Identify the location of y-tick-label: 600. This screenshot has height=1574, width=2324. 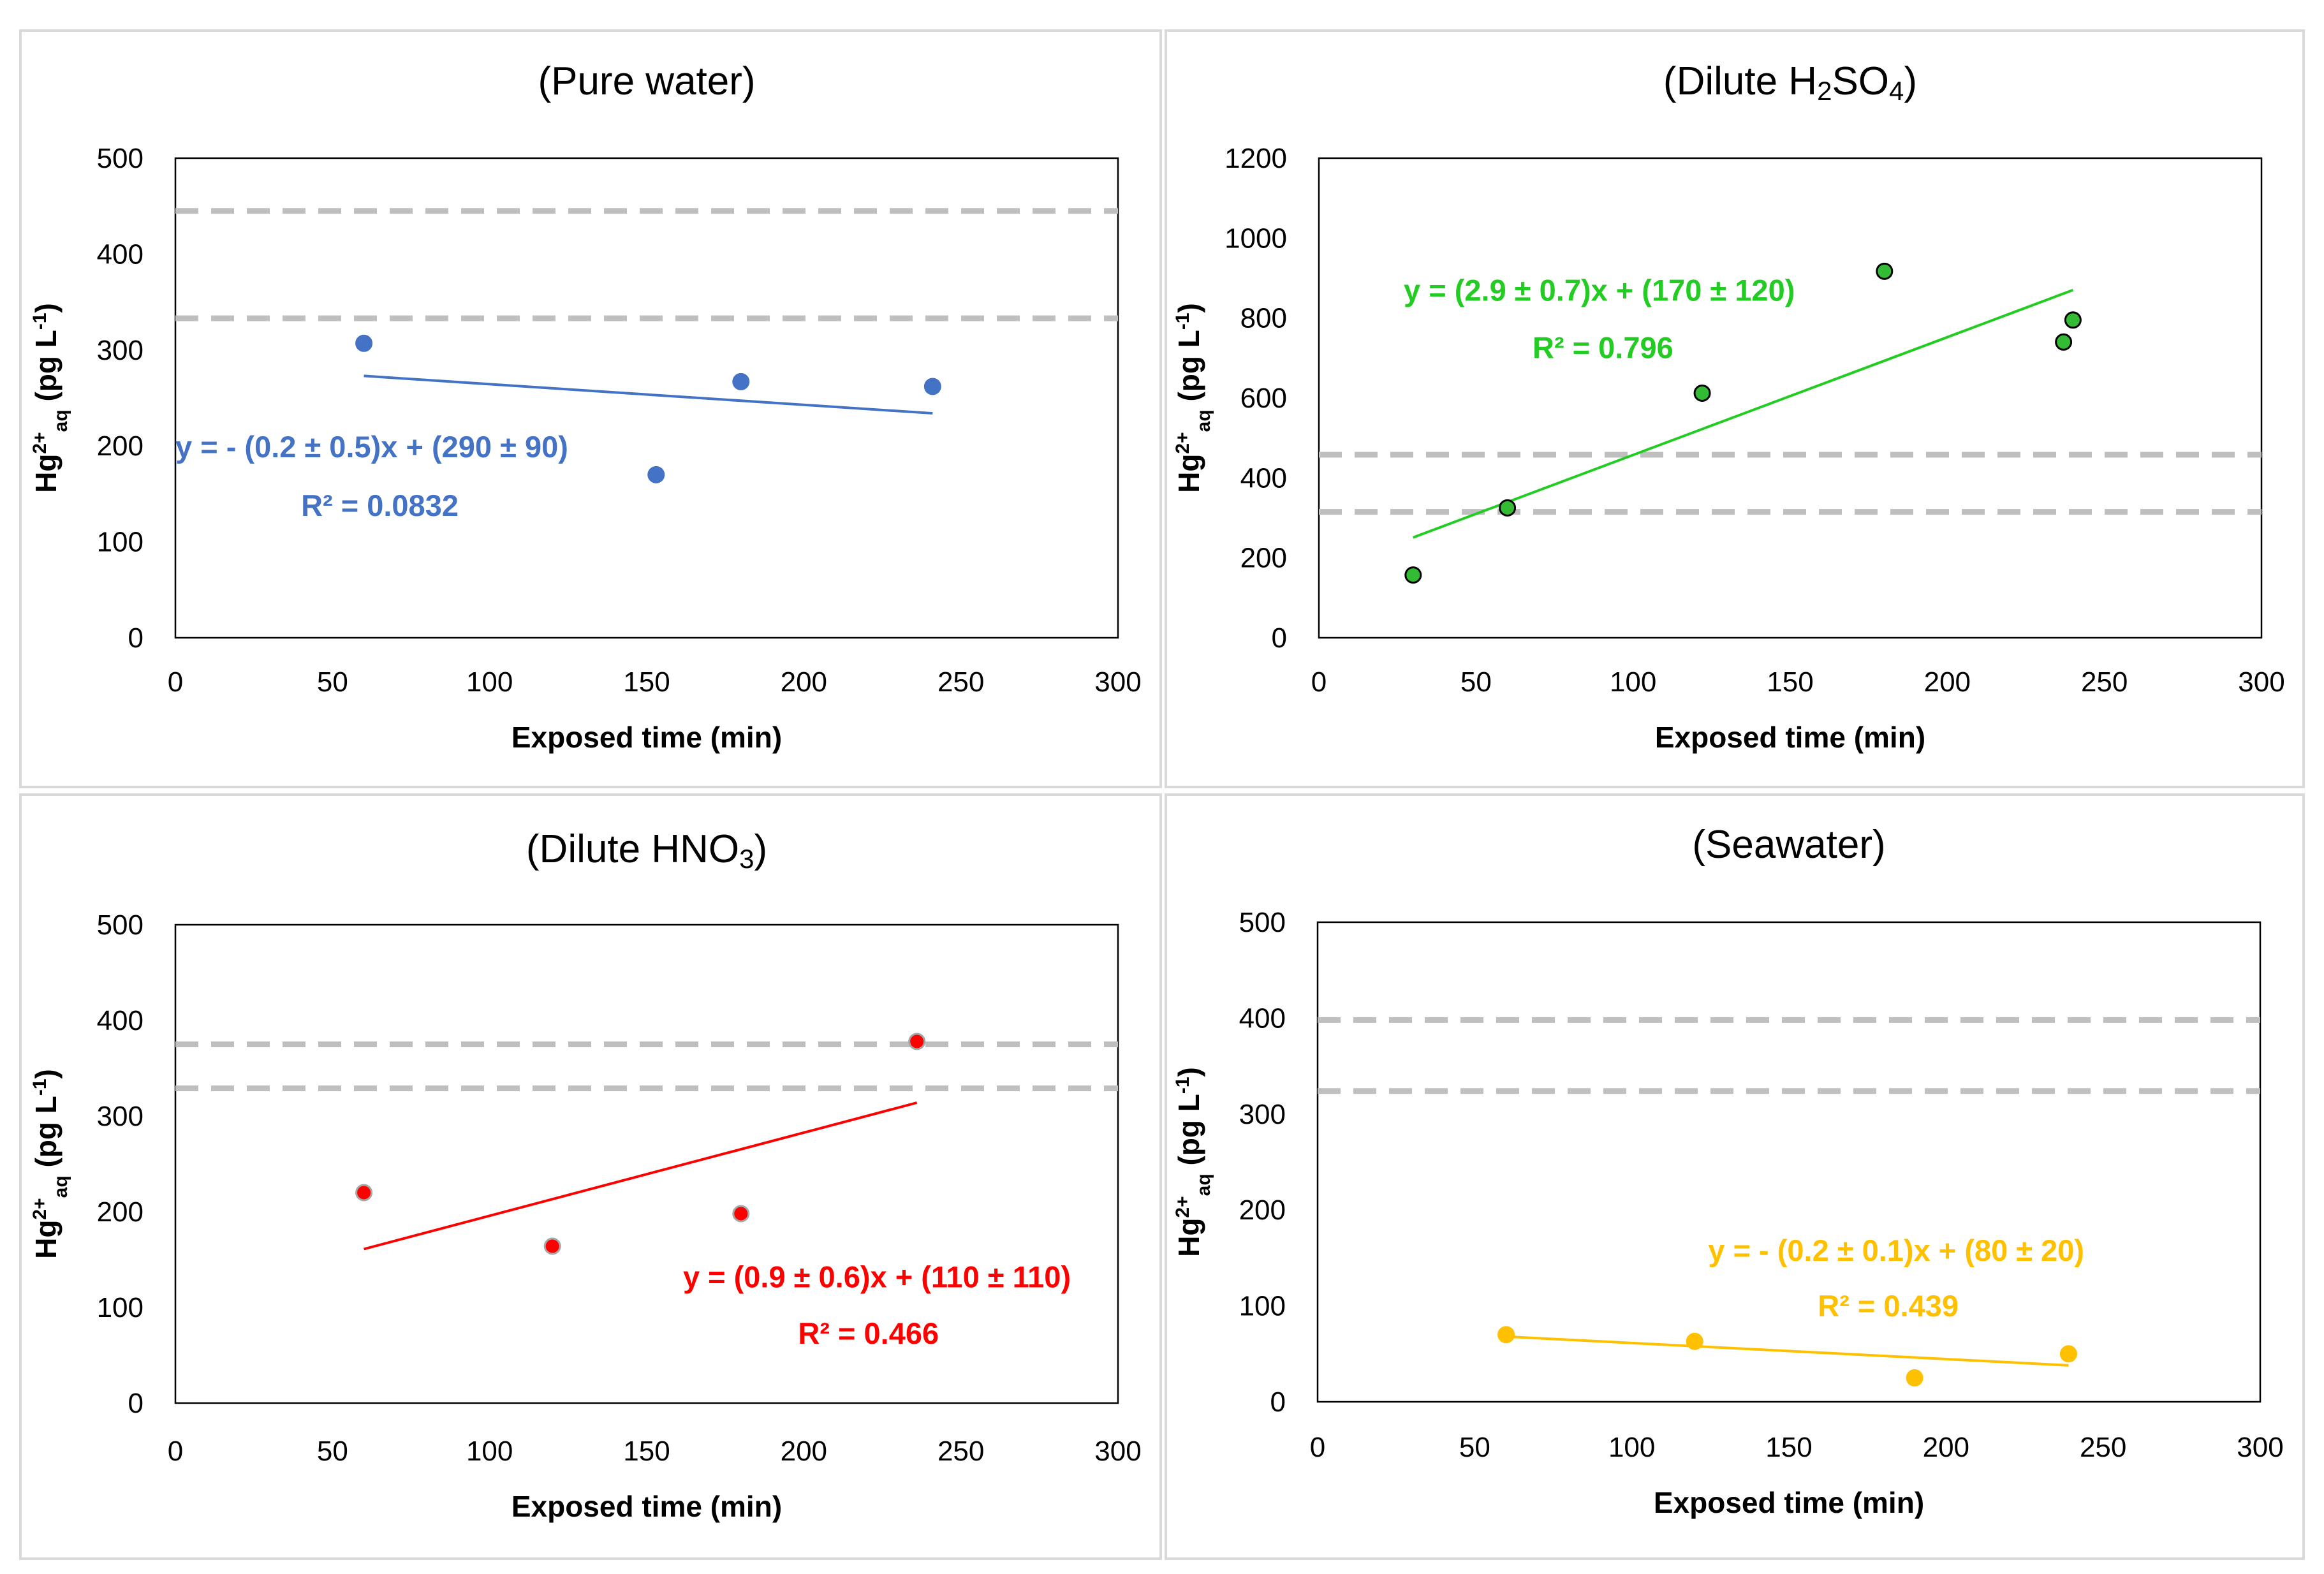
(1264, 398).